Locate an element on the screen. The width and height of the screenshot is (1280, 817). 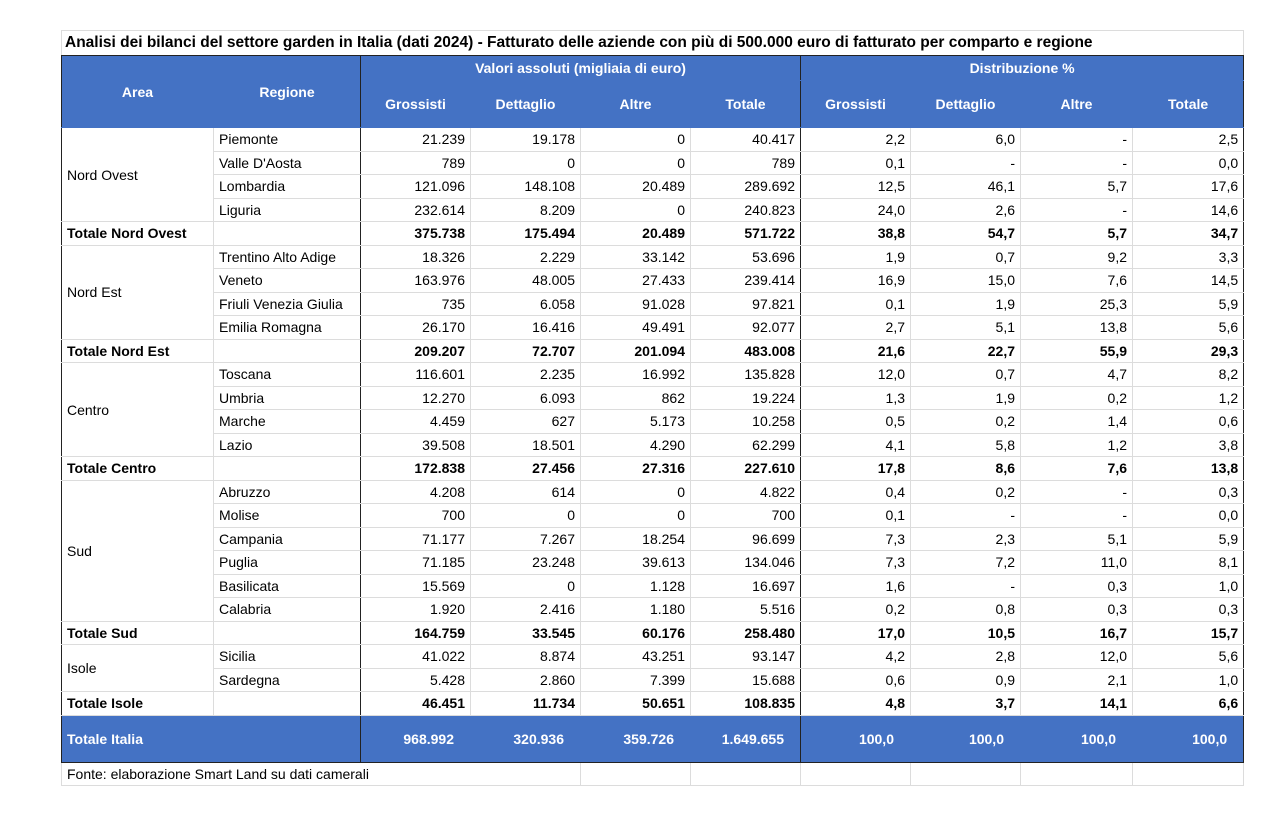
cell-altre-abs: 359.726 is located at coordinates (635, 738).